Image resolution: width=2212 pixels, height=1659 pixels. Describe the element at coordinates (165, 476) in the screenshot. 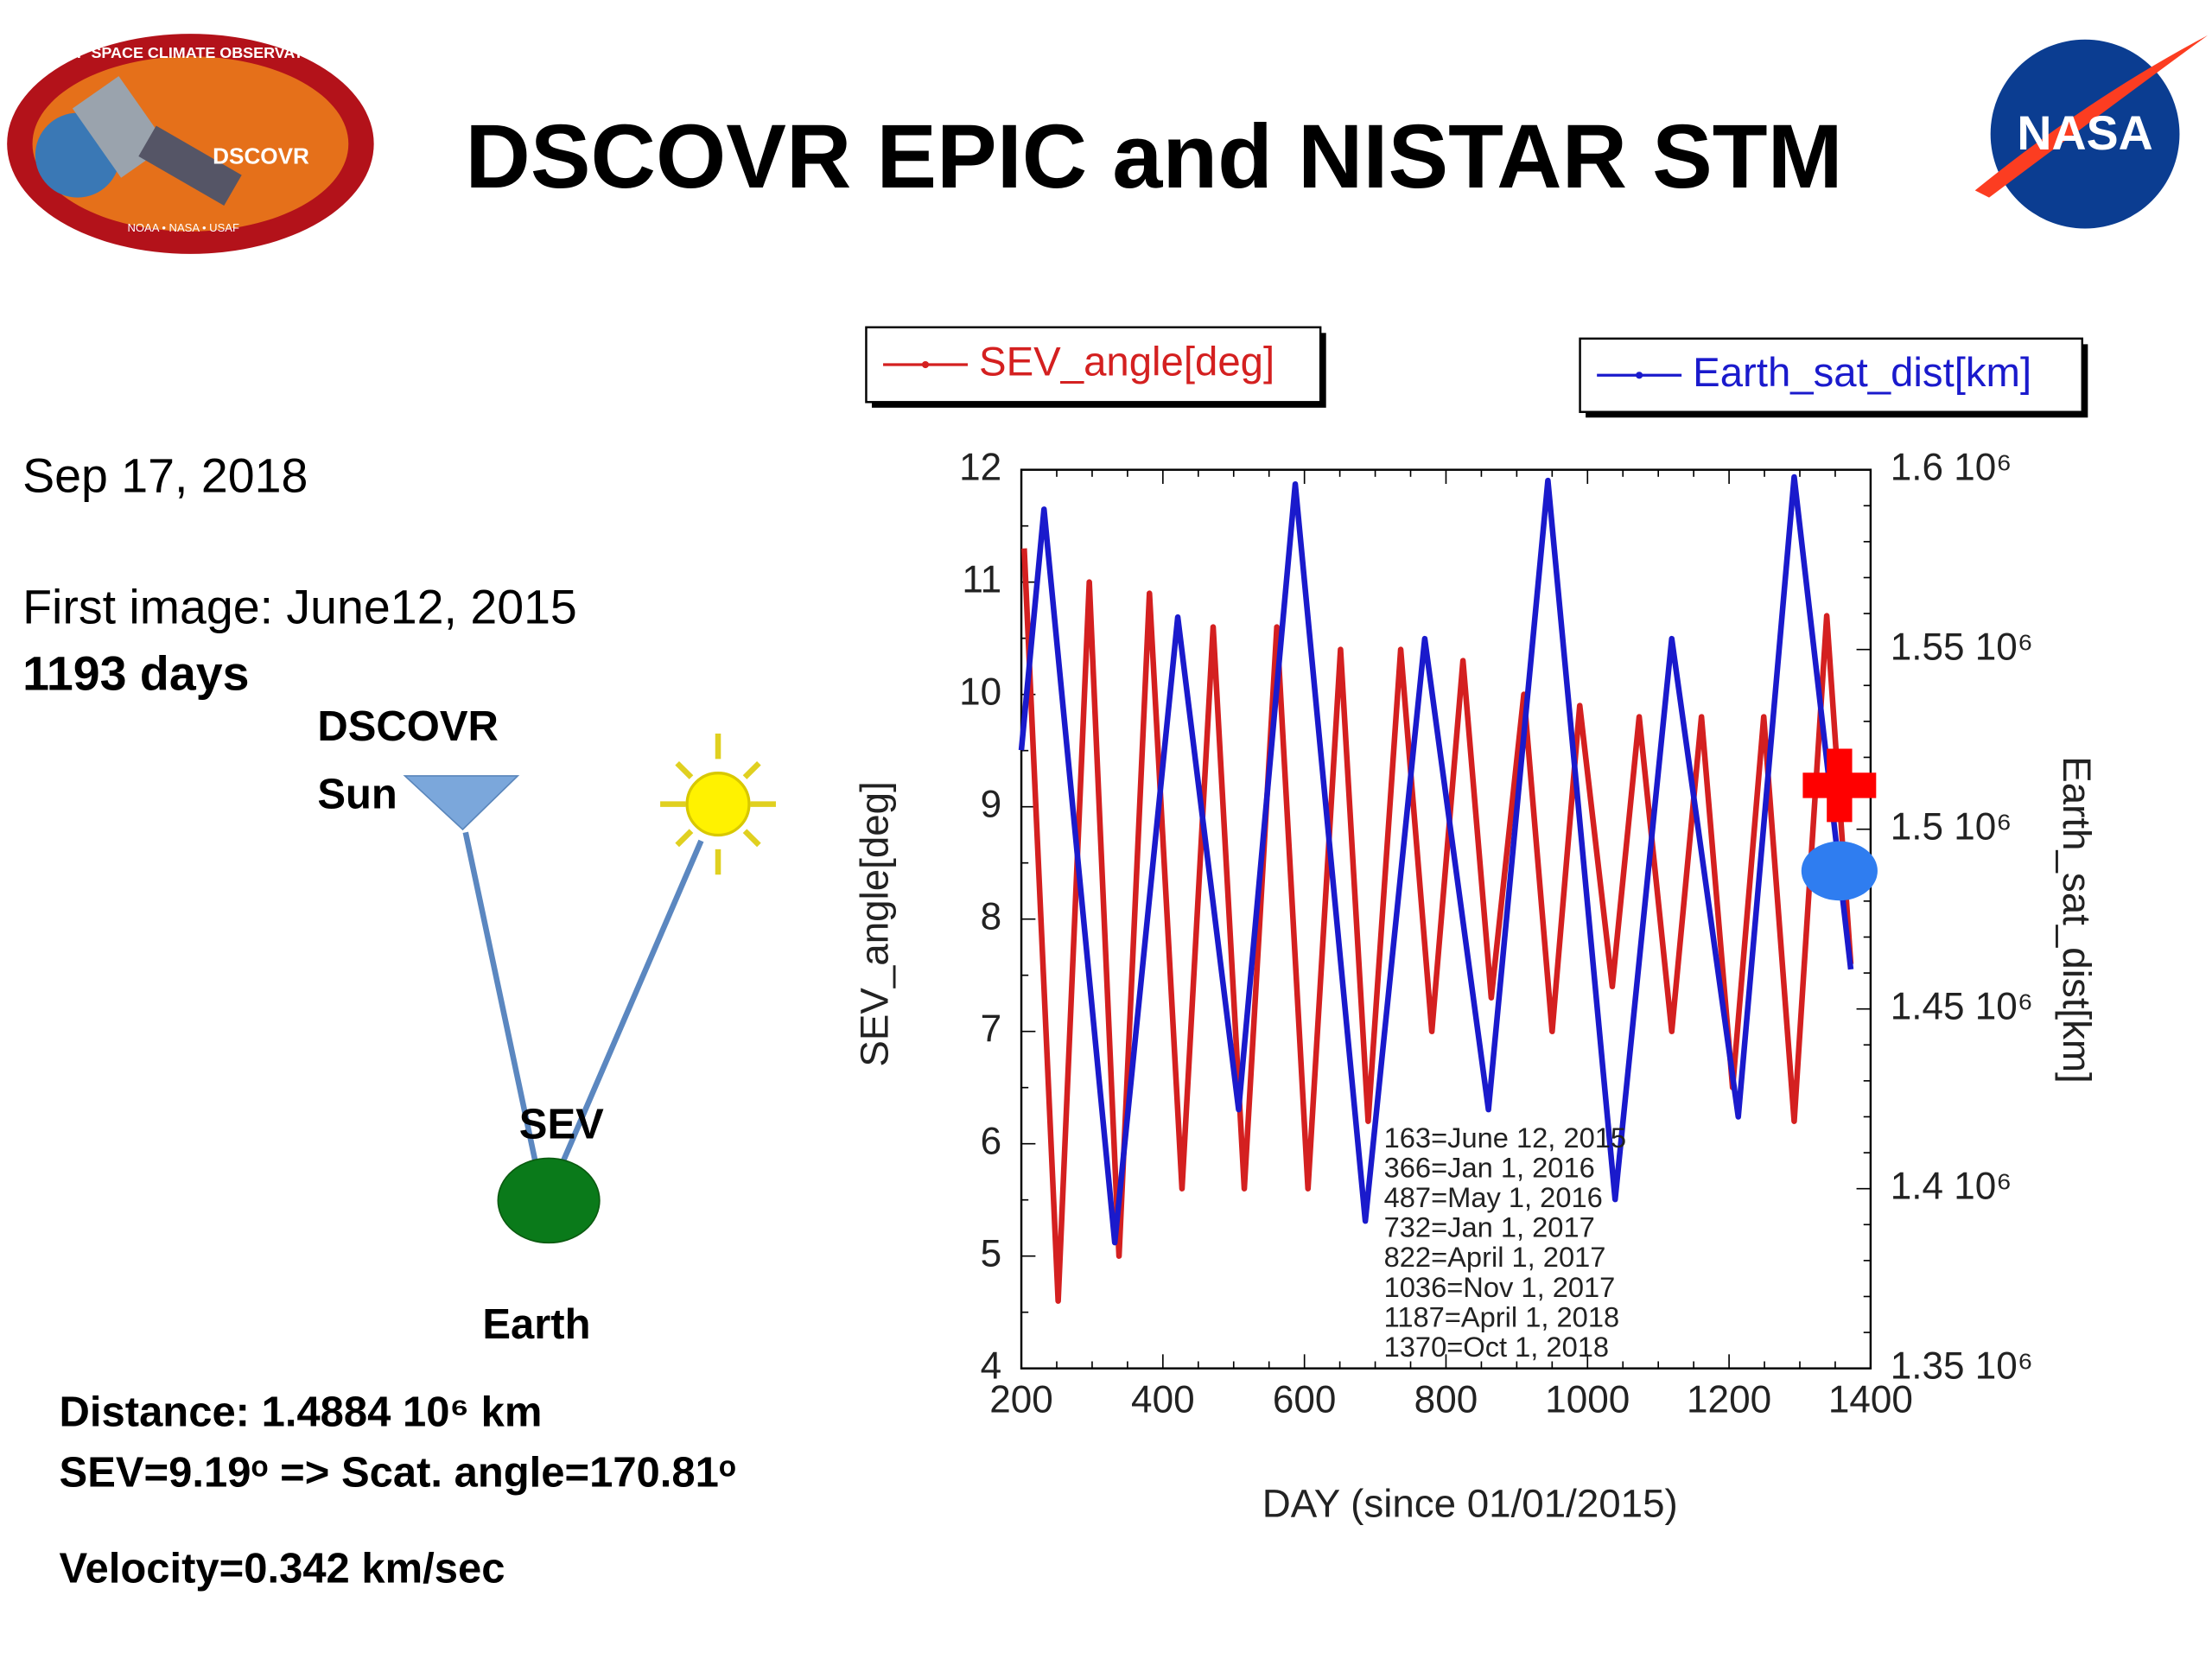

I see `date-text: Sep 17, 2018` at that location.